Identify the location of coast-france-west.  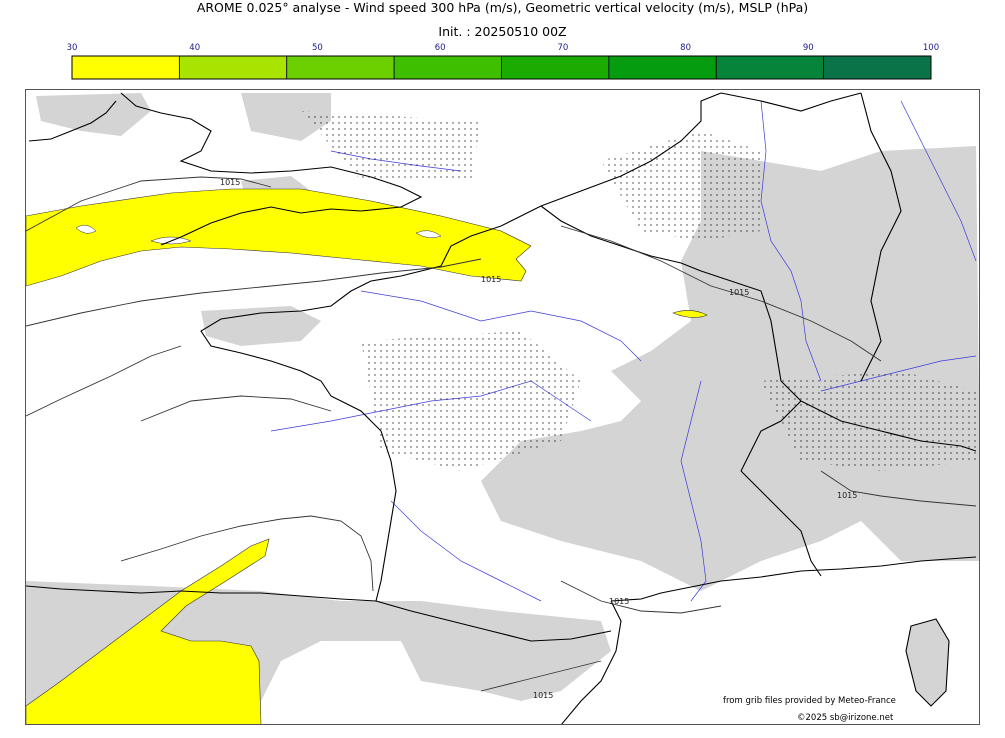
(363, 498).